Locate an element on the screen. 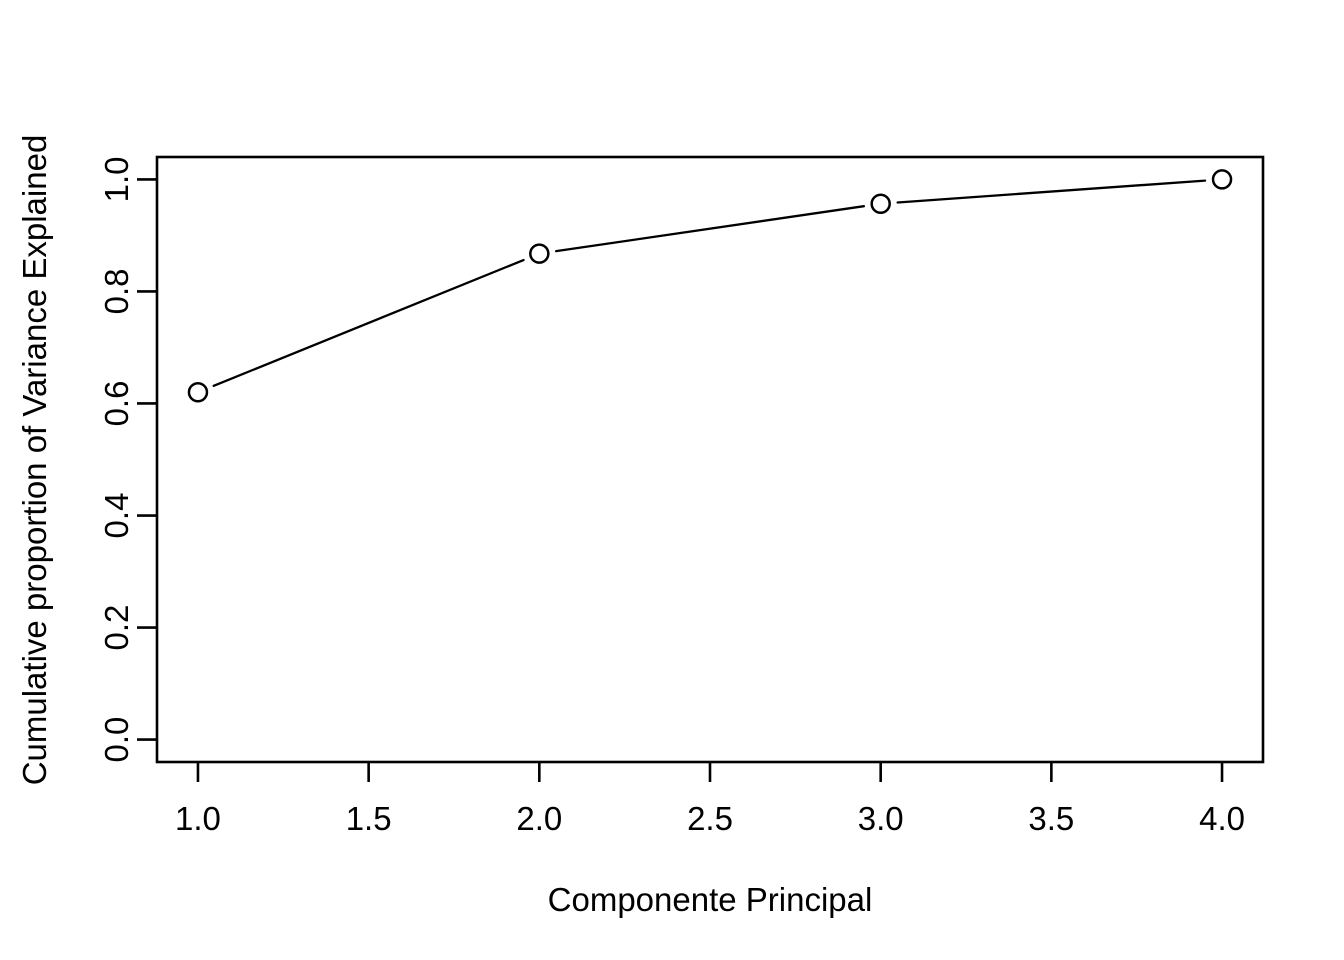 Image resolution: width=1344 pixels, height=960 pixels. x-tick-label: 2.5 is located at coordinates (710, 818).